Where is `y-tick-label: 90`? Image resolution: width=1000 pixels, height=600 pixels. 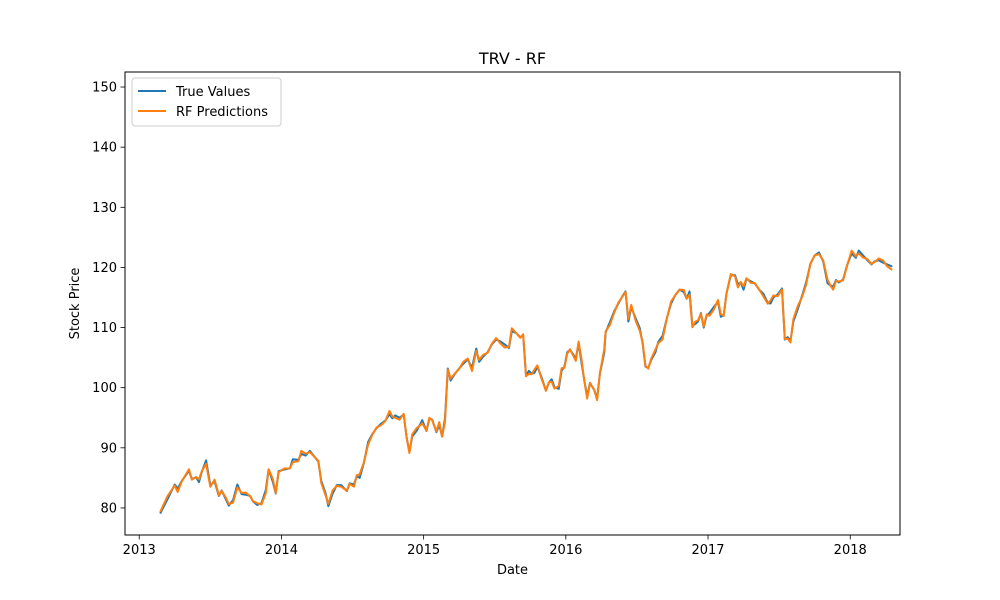
y-tick-label: 90 is located at coordinates (108, 448).